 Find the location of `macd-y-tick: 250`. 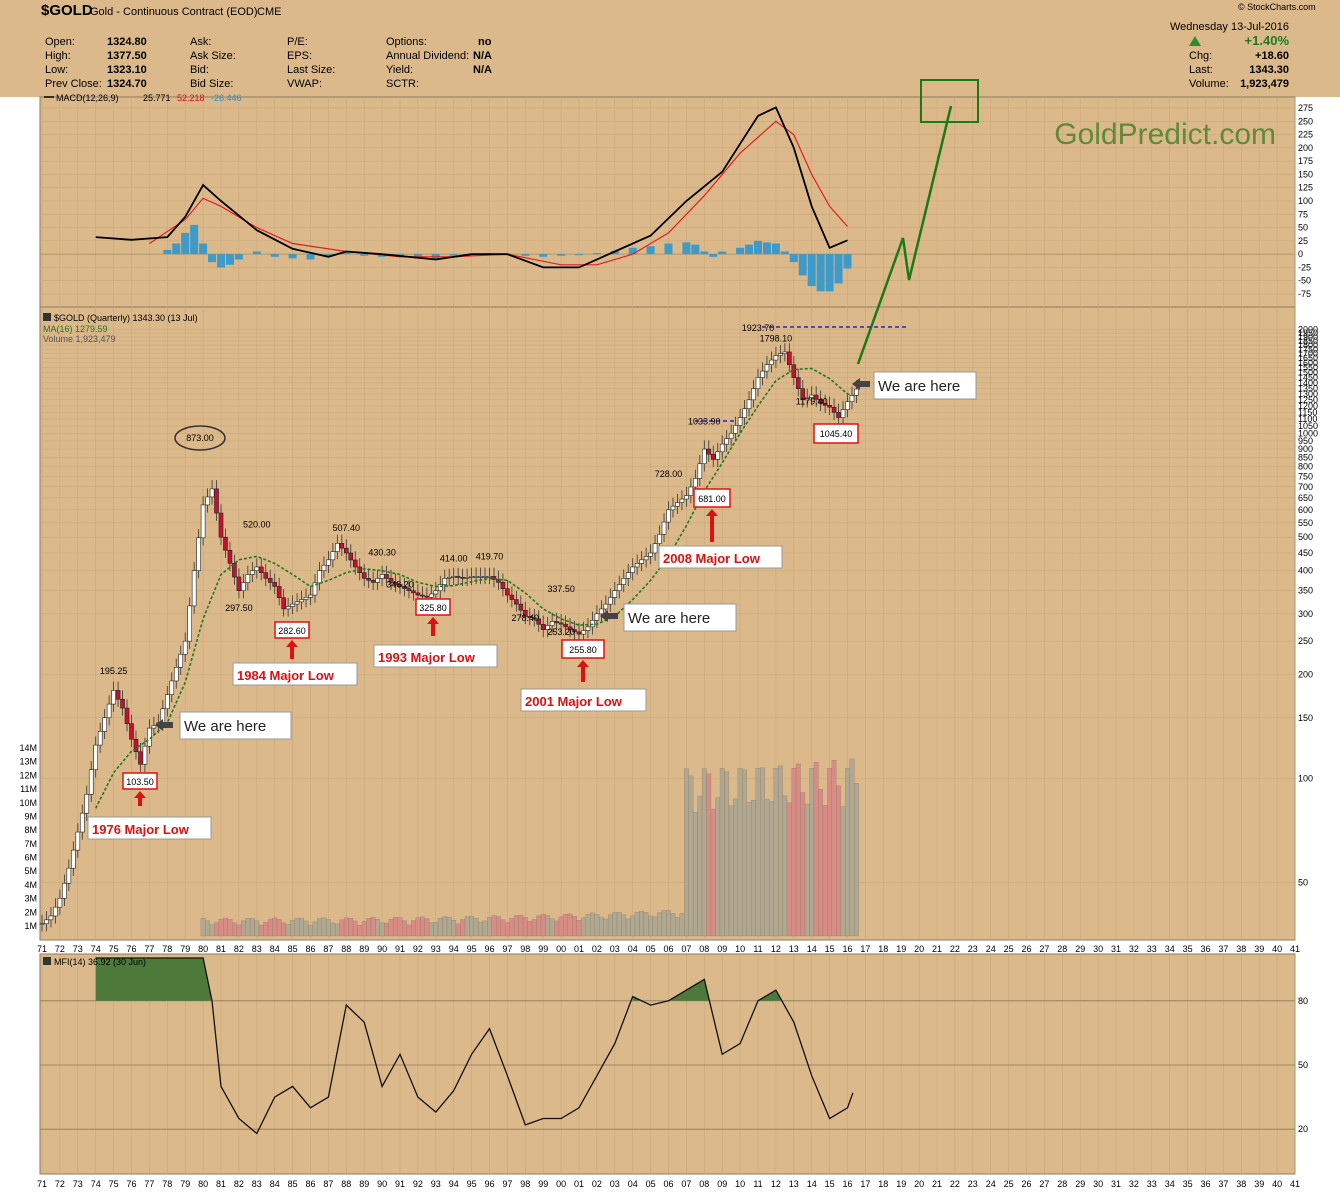

macd-y-tick: 250 is located at coordinates (1305, 121).